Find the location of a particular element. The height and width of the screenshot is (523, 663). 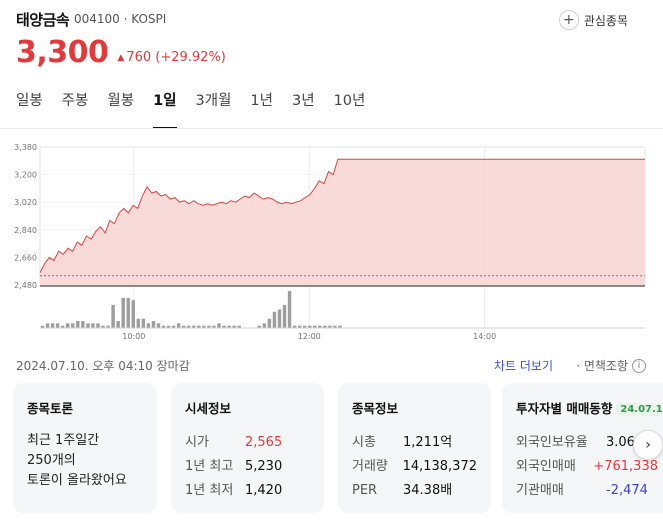

quote-row: 시가 2,565 is located at coordinates (247, 443).